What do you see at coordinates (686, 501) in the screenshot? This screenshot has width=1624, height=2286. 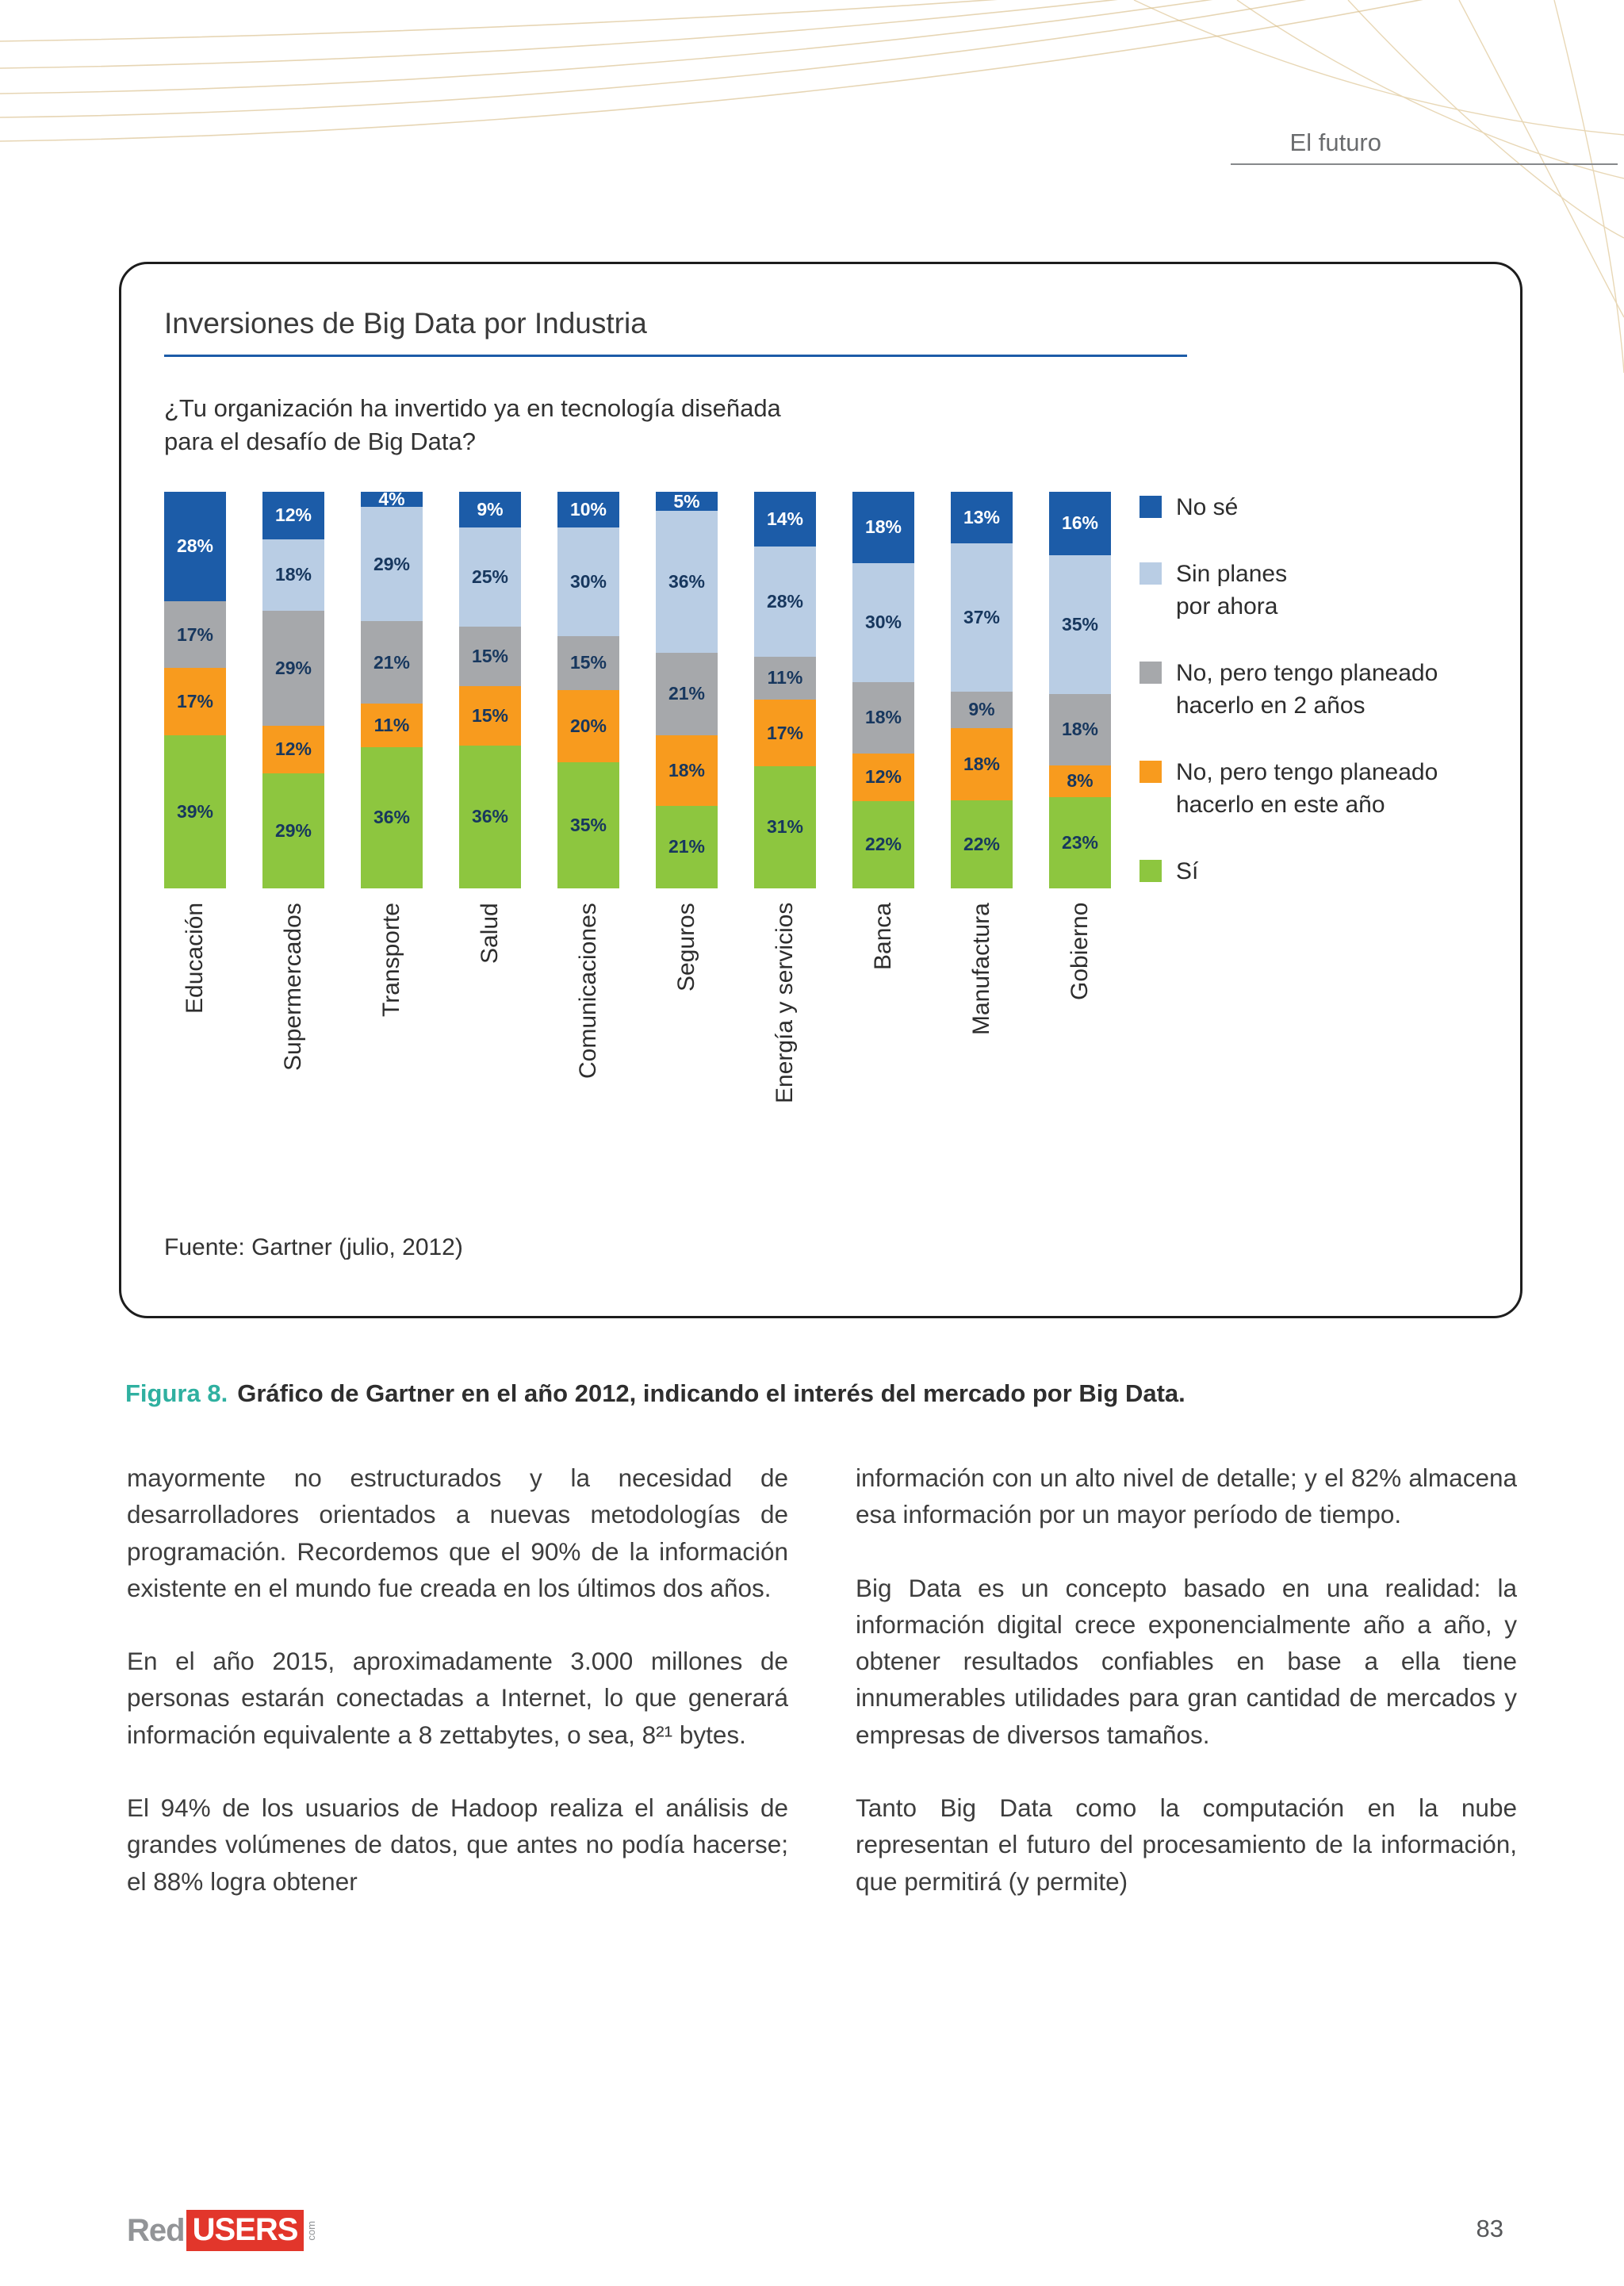 I see `segment-value: 5%` at bounding box center [686, 501].